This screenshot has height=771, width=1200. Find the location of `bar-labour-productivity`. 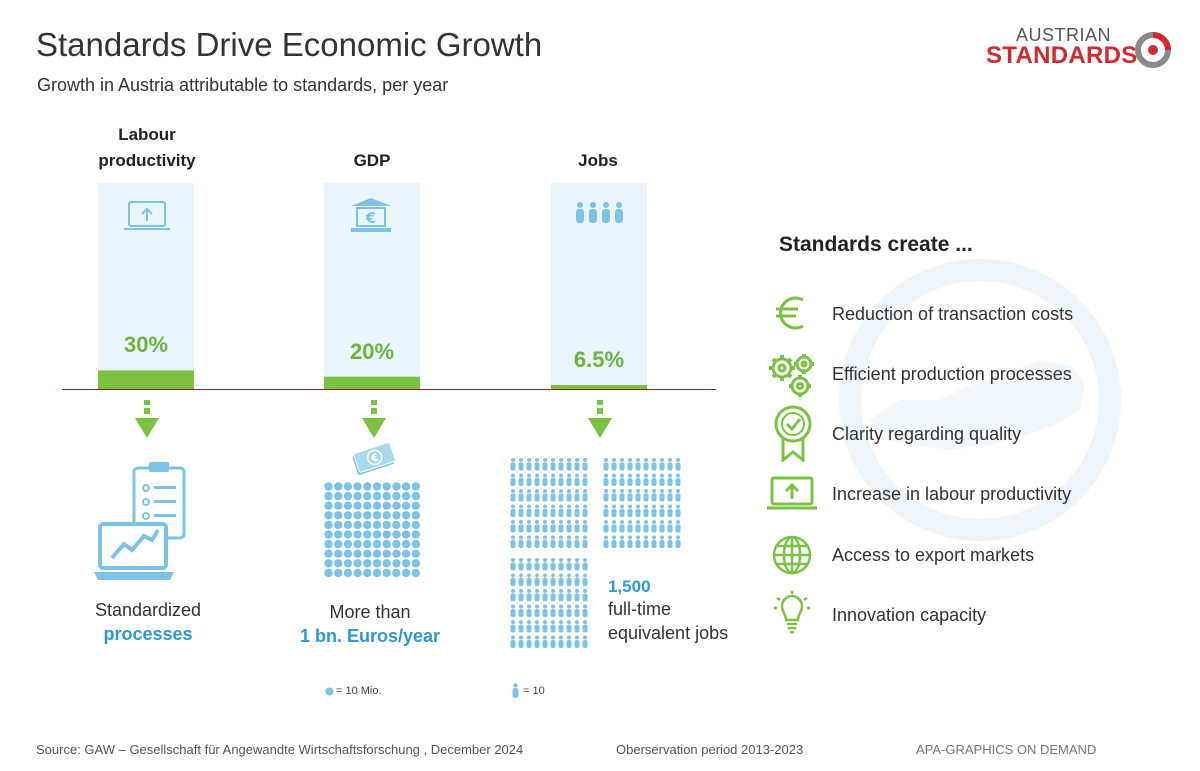

bar-labour-productivity is located at coordinates (146, 379).